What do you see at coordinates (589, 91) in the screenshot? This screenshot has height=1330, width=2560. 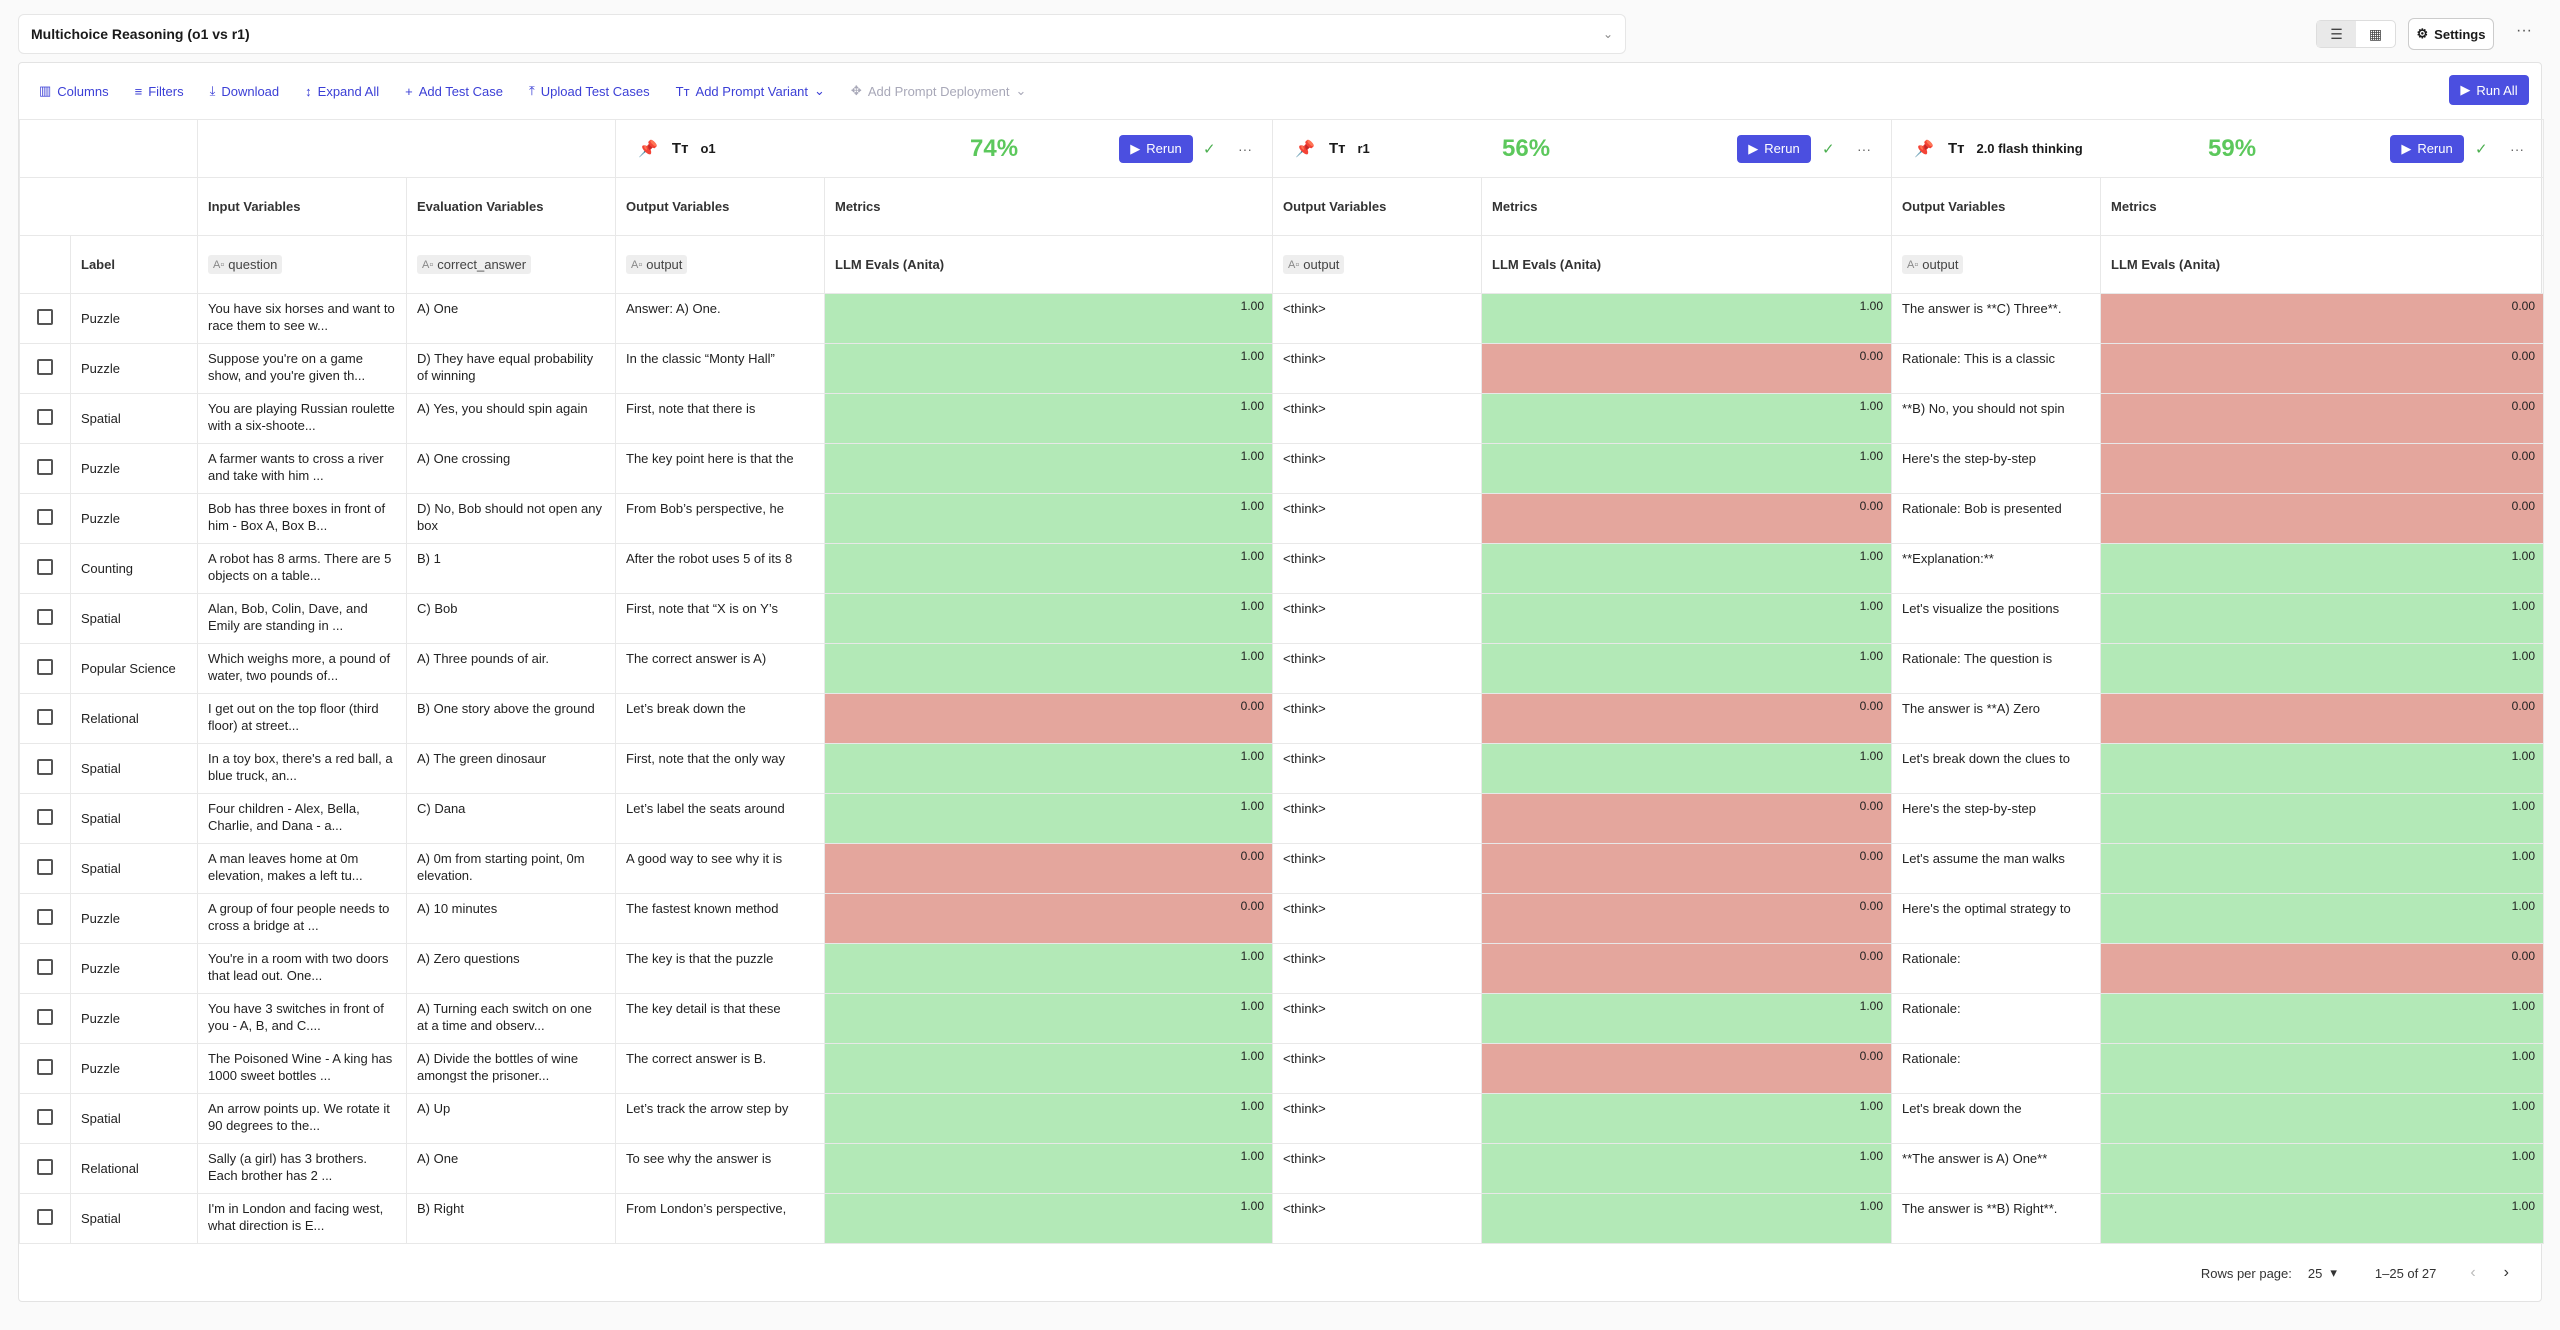 I see `upload-test-cases-button: ⤒ Upload Test Cases` at bounding box center [589, 91].